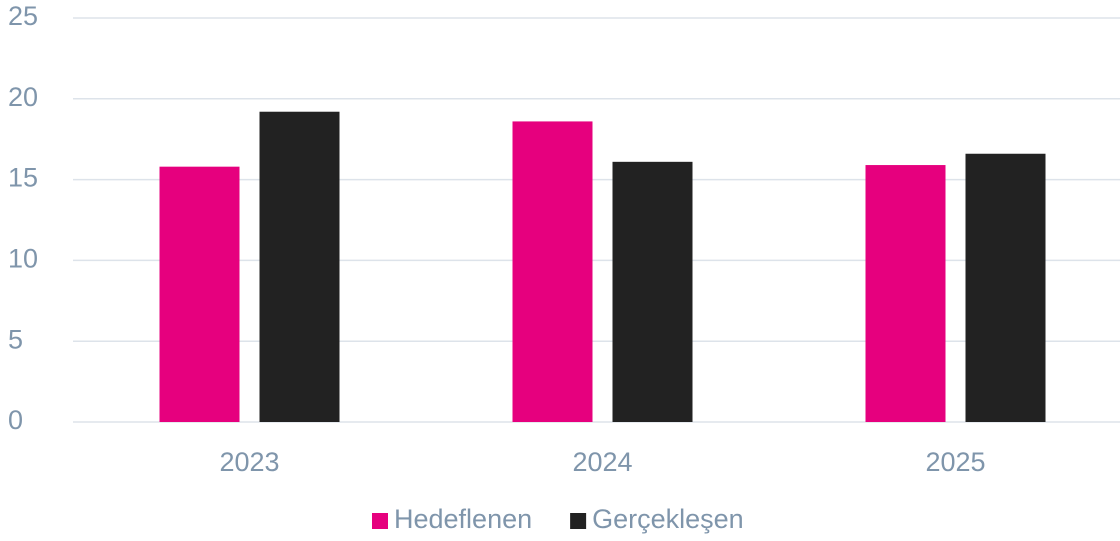 The height and width of the screenshot is (541, 1120). What do you see at coordinates (23, 16) in the screenshot?
I see `y-tick-label: 25` at bounding box center [23, 16].